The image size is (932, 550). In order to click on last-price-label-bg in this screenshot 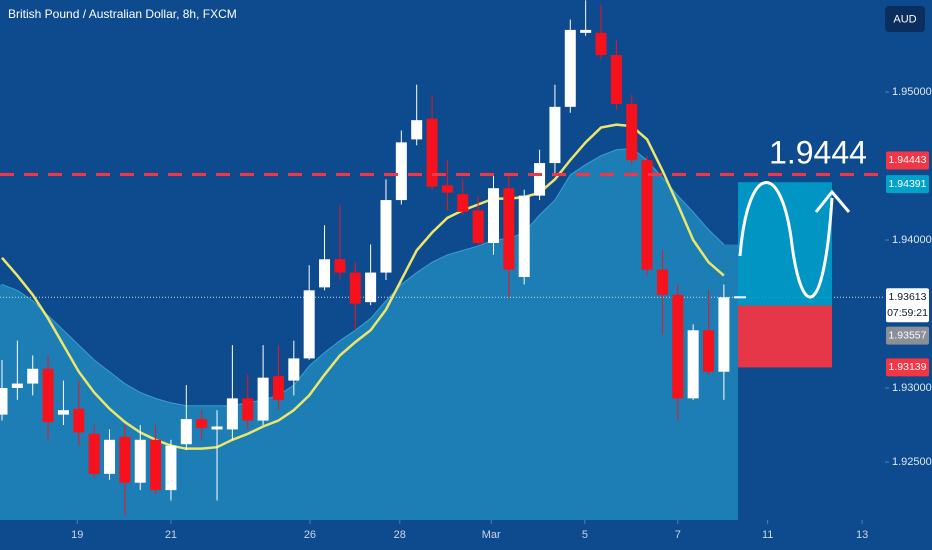, I will do `click(907, 305)`.